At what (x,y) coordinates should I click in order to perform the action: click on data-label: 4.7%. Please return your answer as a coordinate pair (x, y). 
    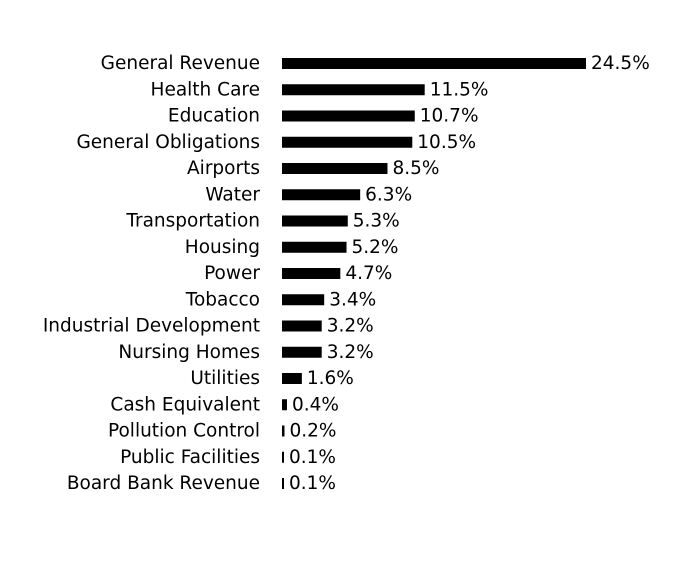
    Looking at the image, I should click on (368, 273).